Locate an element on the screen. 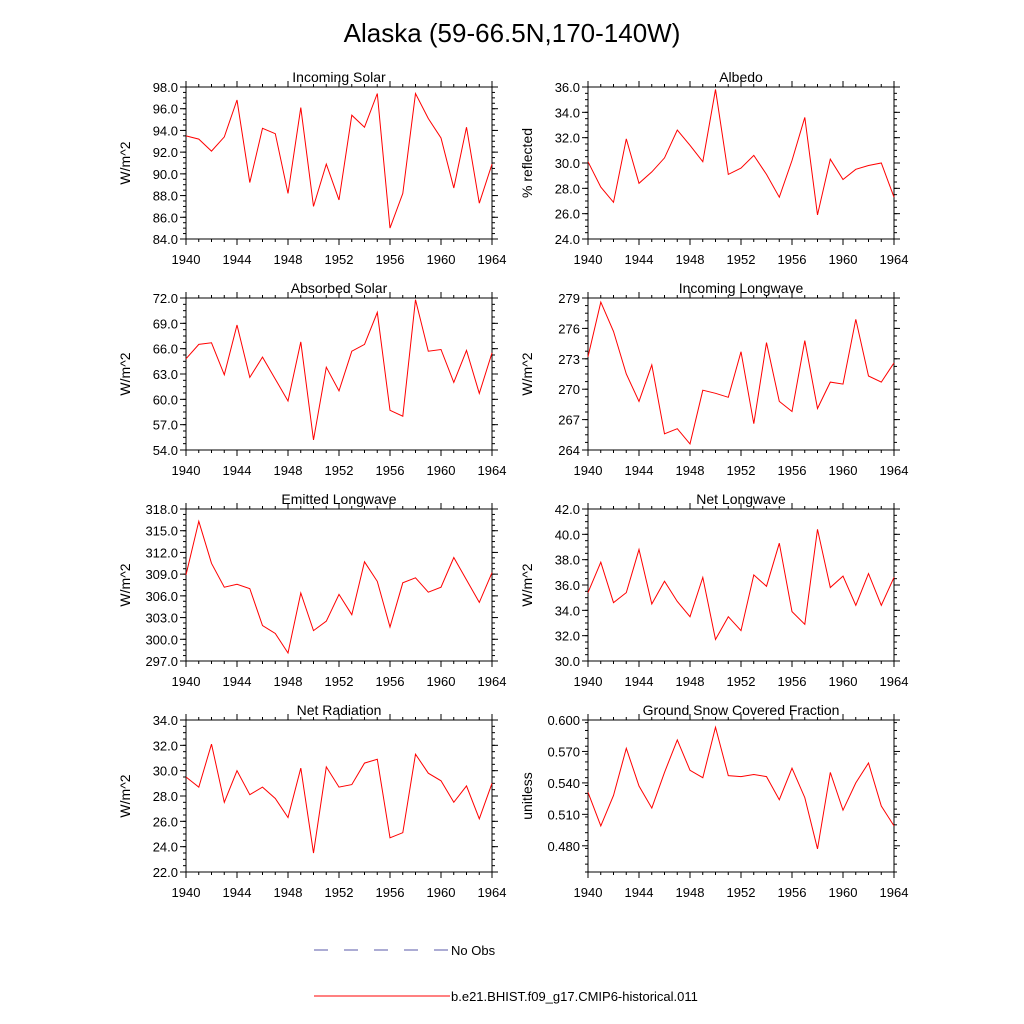 This screenshot has width=1024, height=1024. y-tick-label: 0.570 is located at coordinates (563, 751).